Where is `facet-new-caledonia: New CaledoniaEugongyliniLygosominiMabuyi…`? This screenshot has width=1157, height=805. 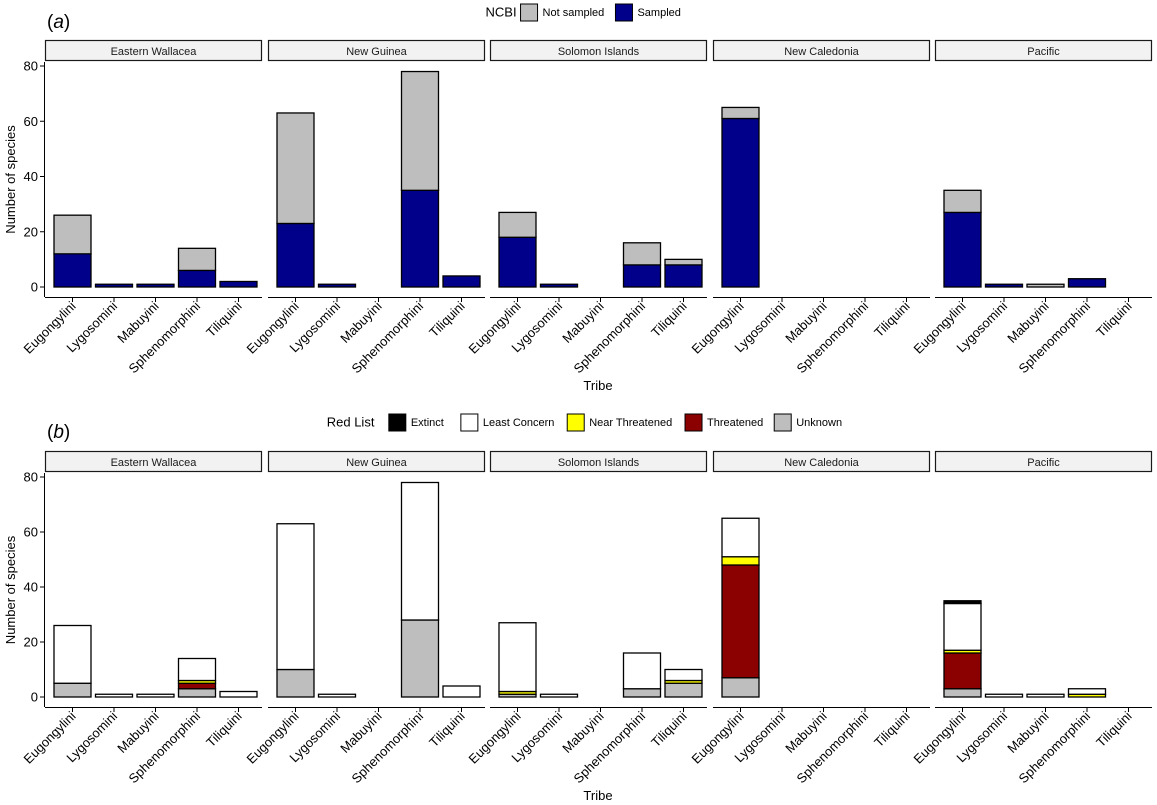 facet-new-caledonia: New CaledoniaEugongyliniLygosominiMabuyi… is located at coordinates (809, 618).